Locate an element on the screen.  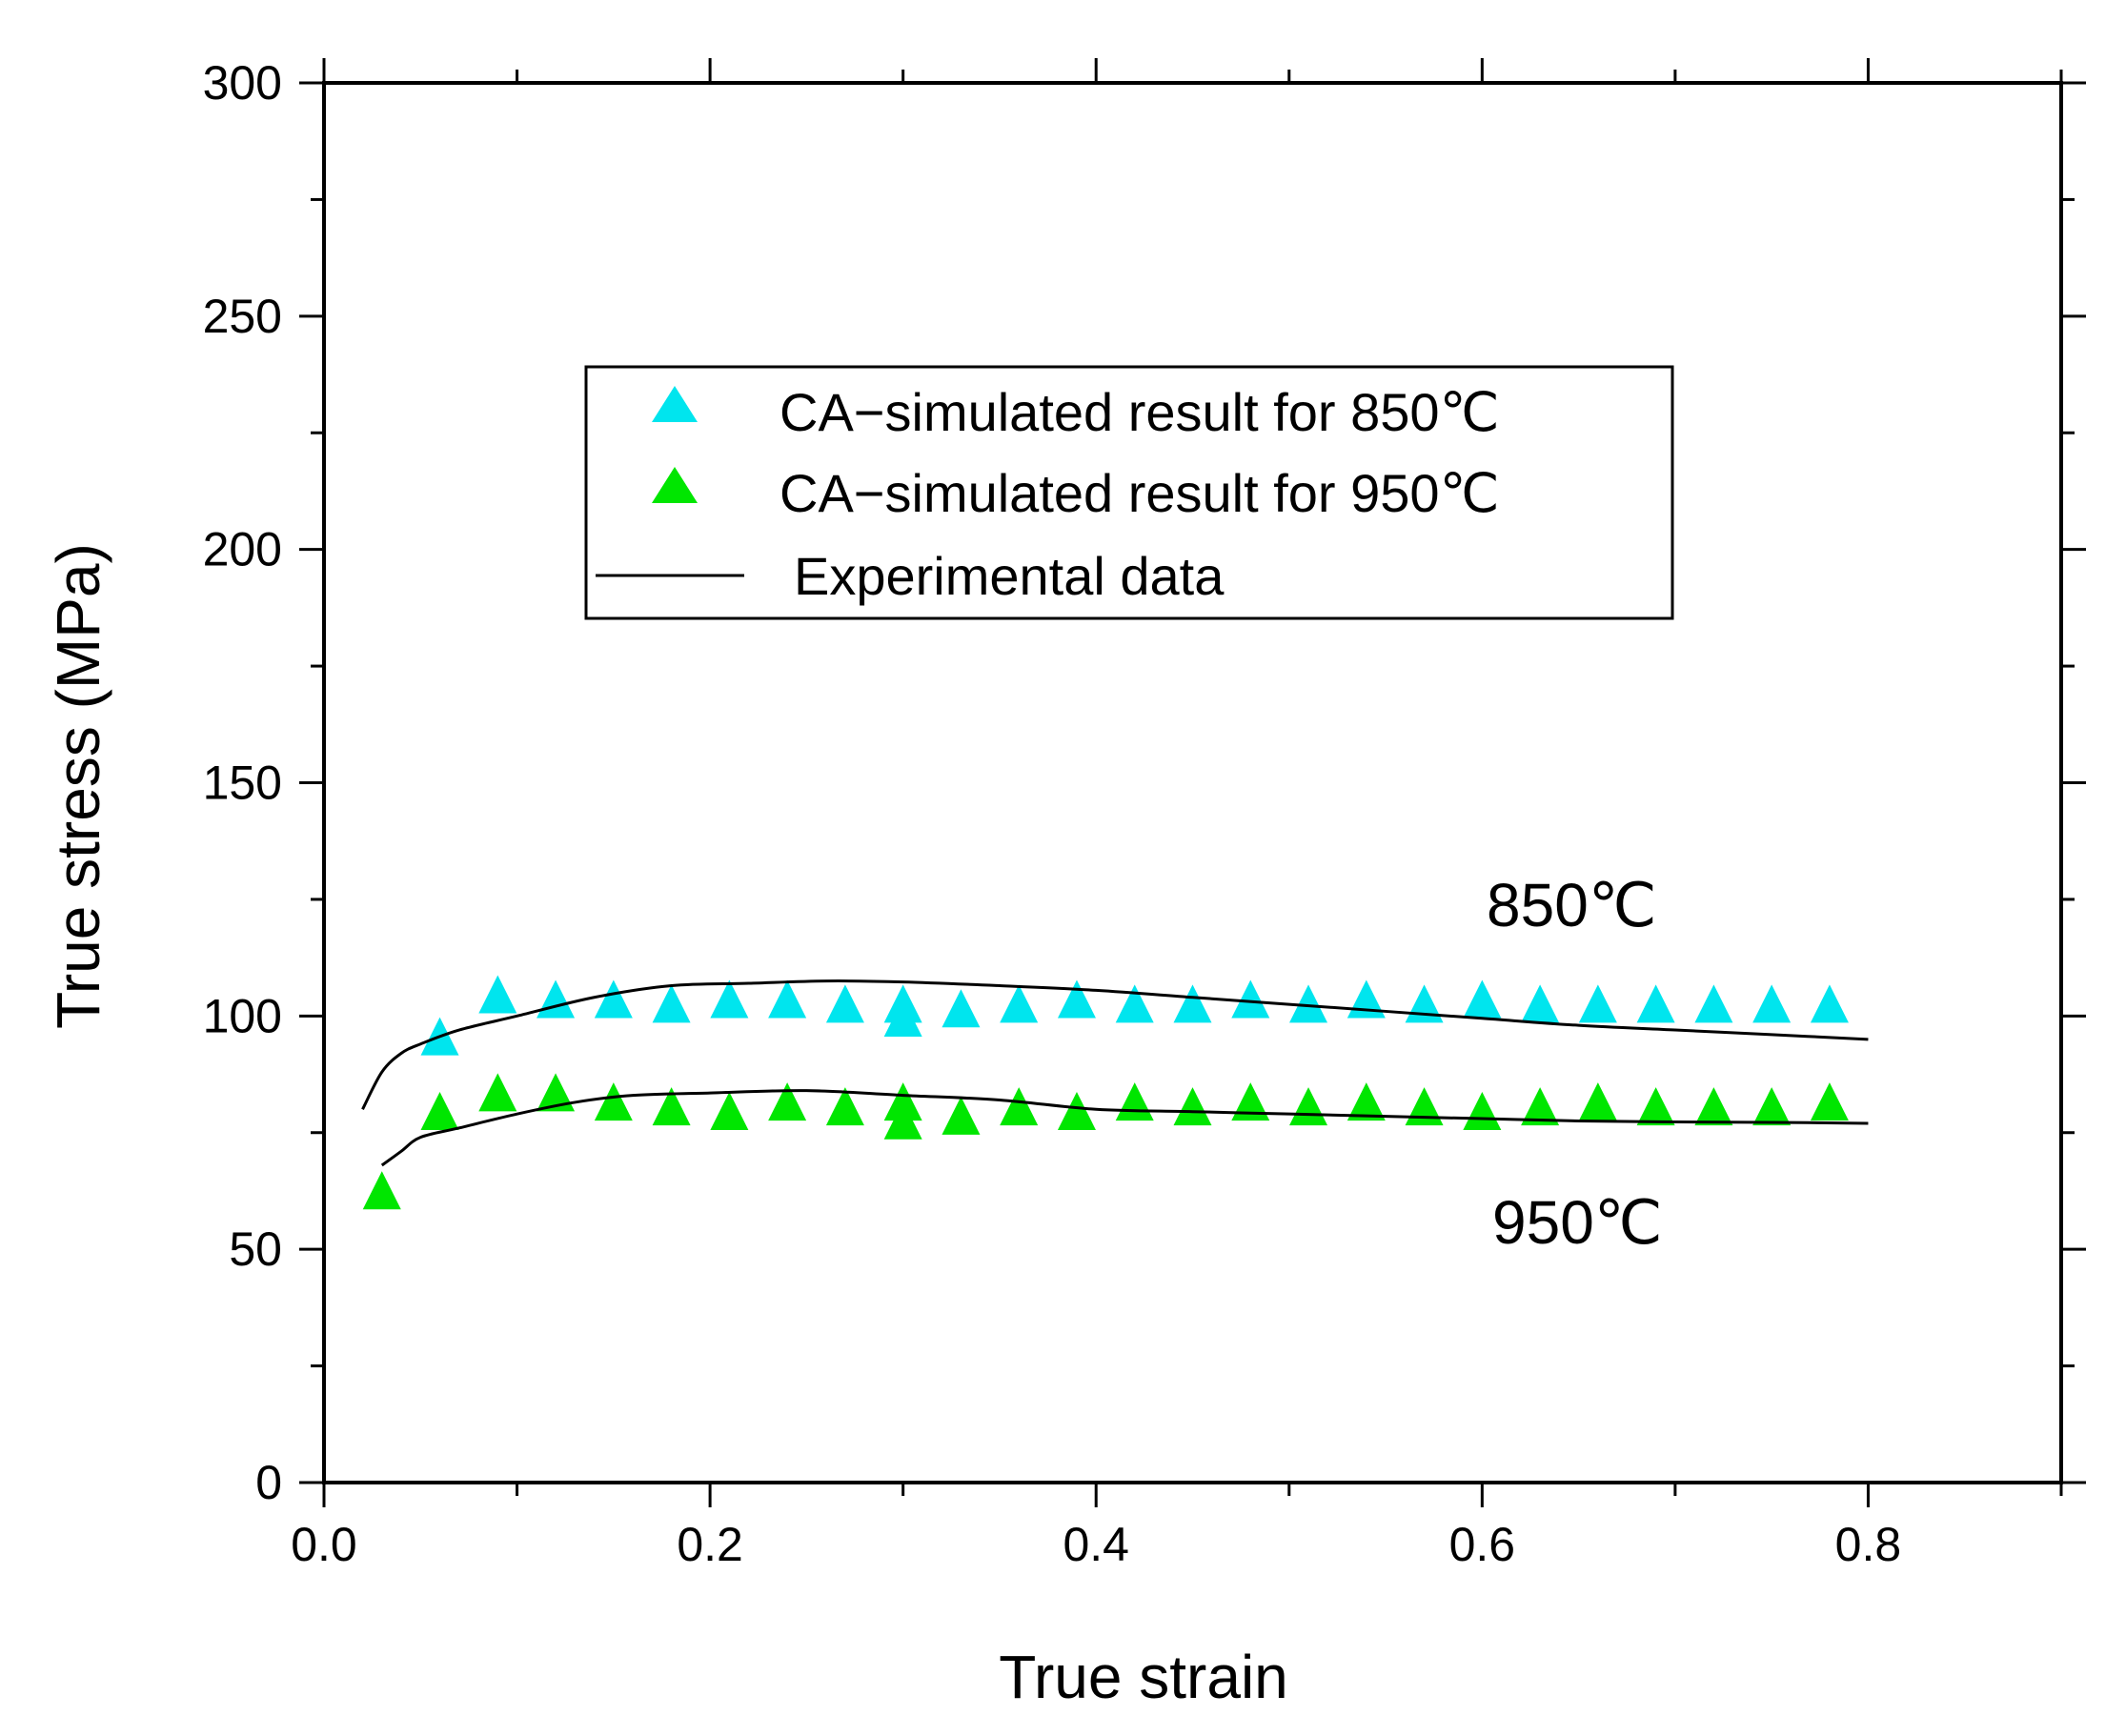
y-tick-label: 50 is located at coordinates (255, 1249).